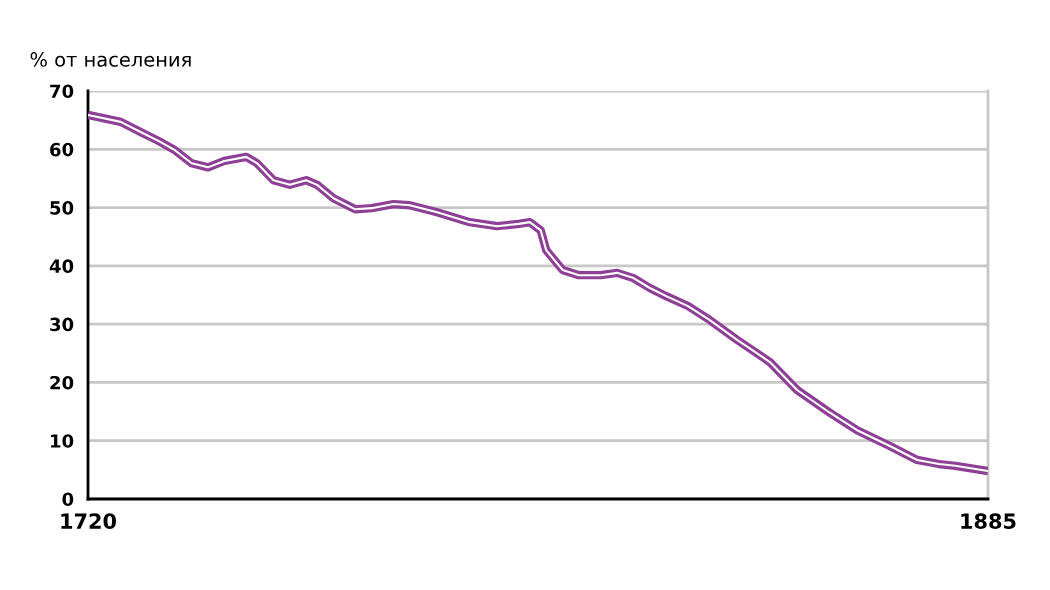 This screenshot has width=1050, height=590. What do you see at coordinates (61, 266) in the screenshot?
I see `y-tick-label: 40` at bounding box center [61, 266].